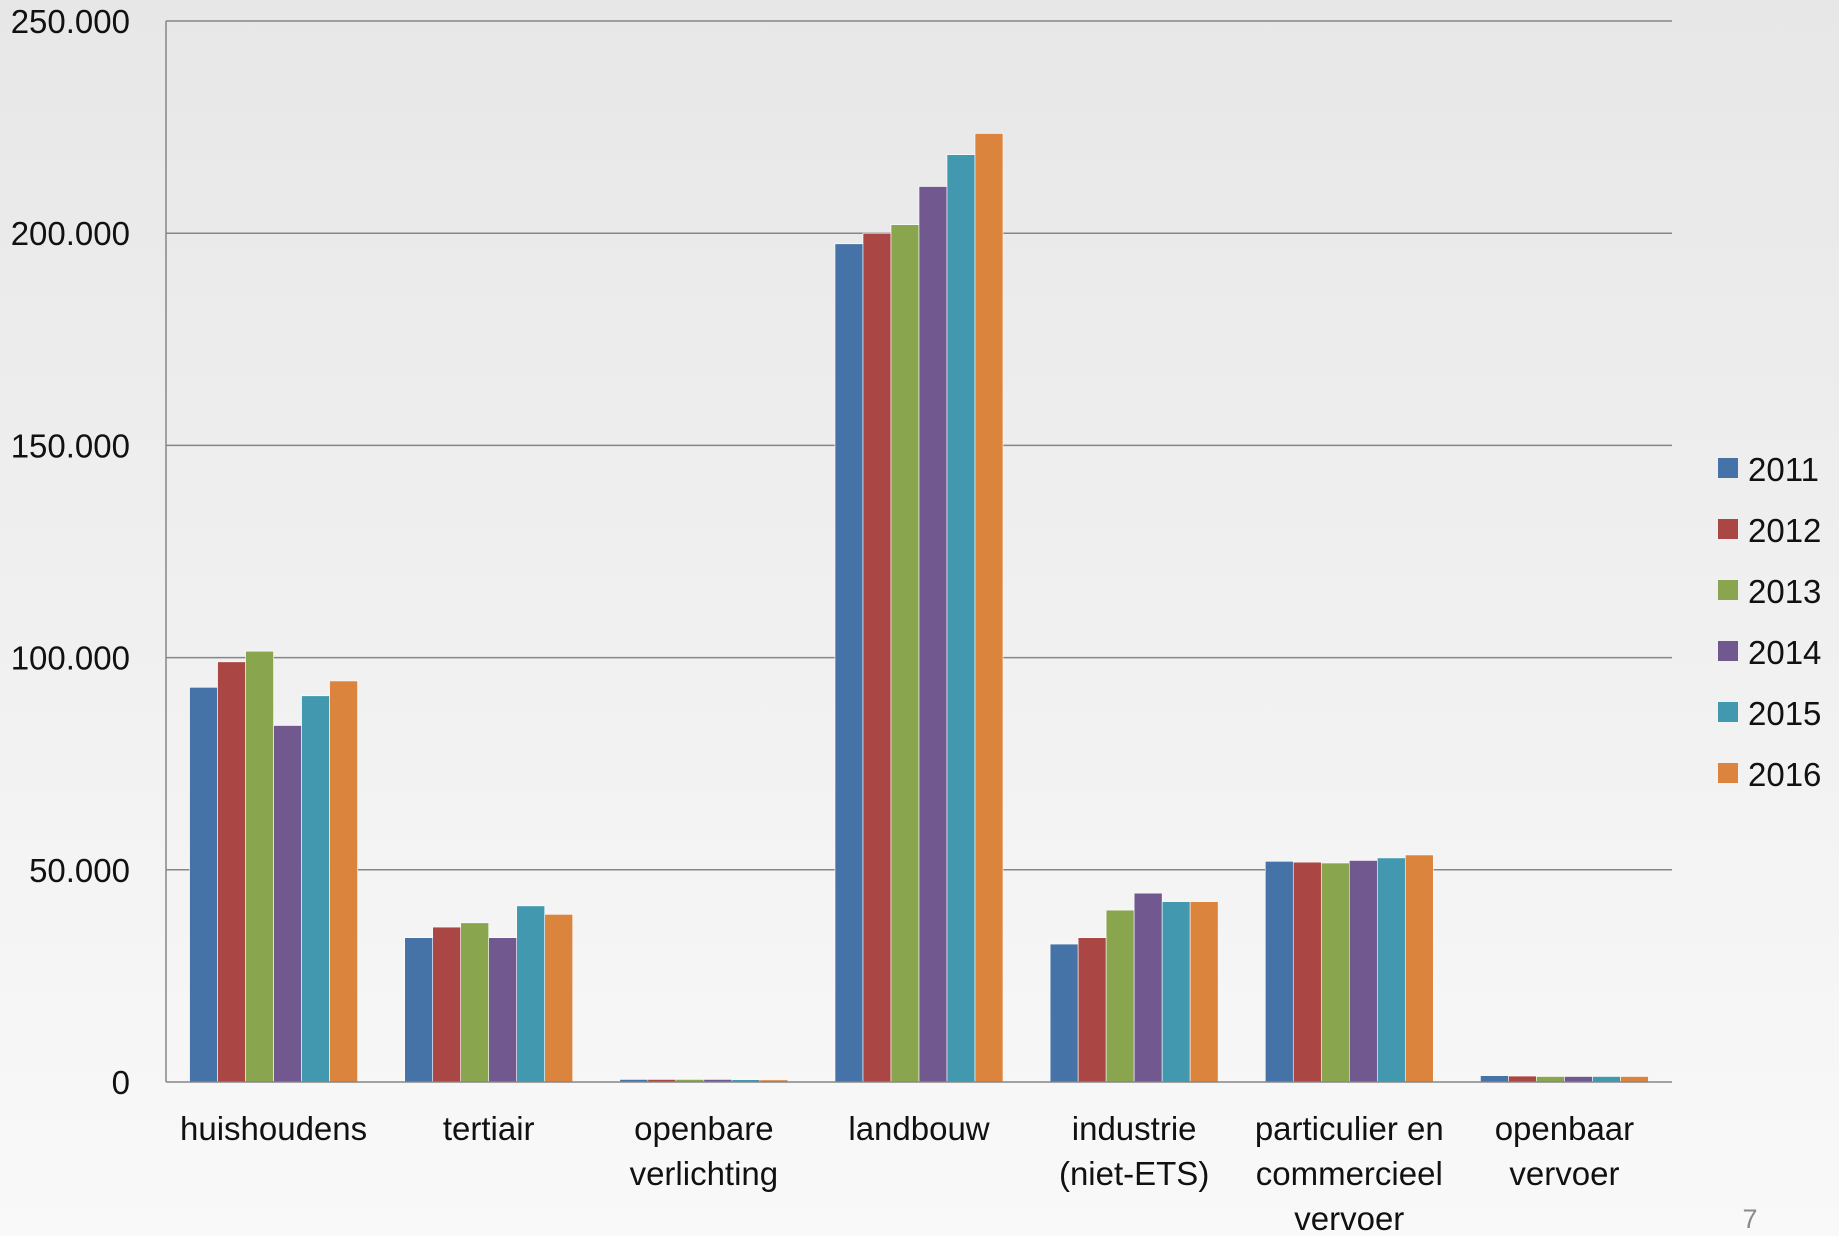  I want to click on legend-swatch-2013, so click(1728, 590).